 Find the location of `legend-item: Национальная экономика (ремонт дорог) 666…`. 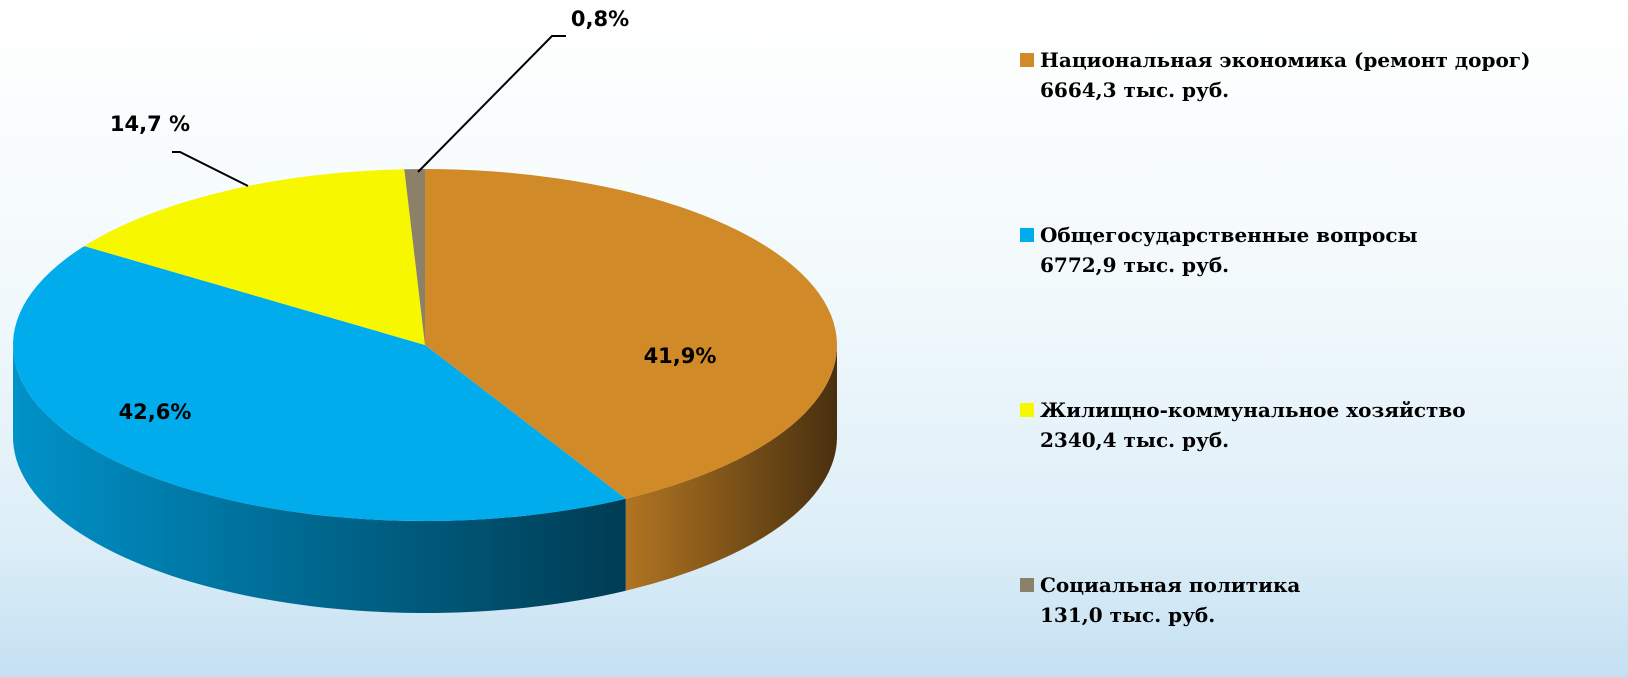

legend-item: Национальная экономика (ремонт дорог) 666… is located at coordinates (1300, 75).